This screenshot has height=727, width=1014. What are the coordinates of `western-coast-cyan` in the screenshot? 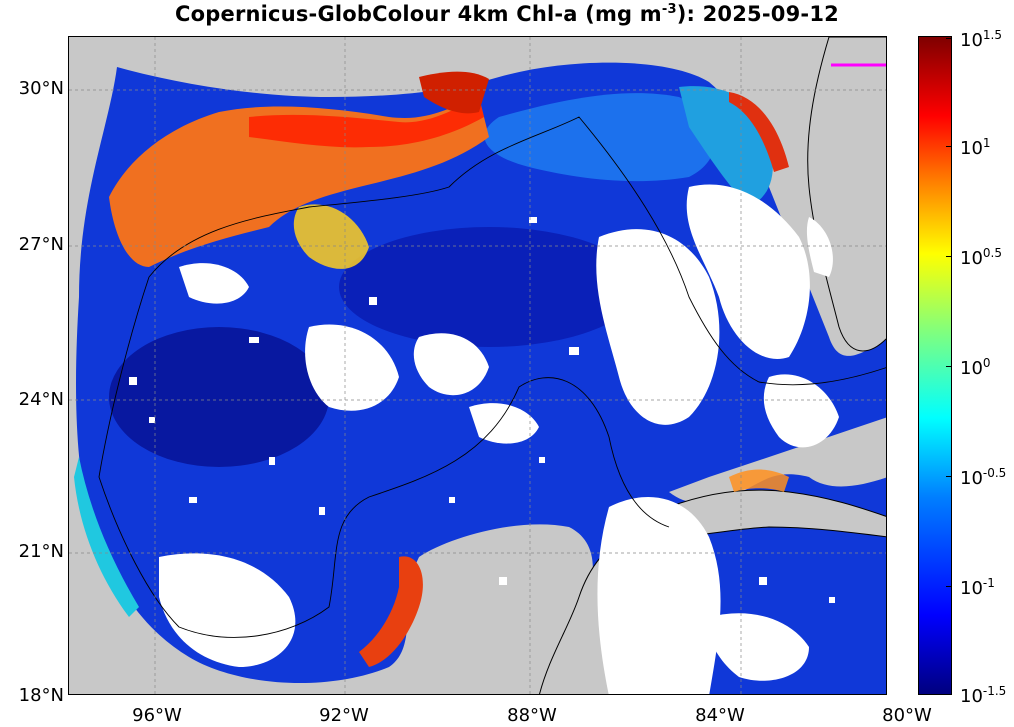 It's located at (106, 537).